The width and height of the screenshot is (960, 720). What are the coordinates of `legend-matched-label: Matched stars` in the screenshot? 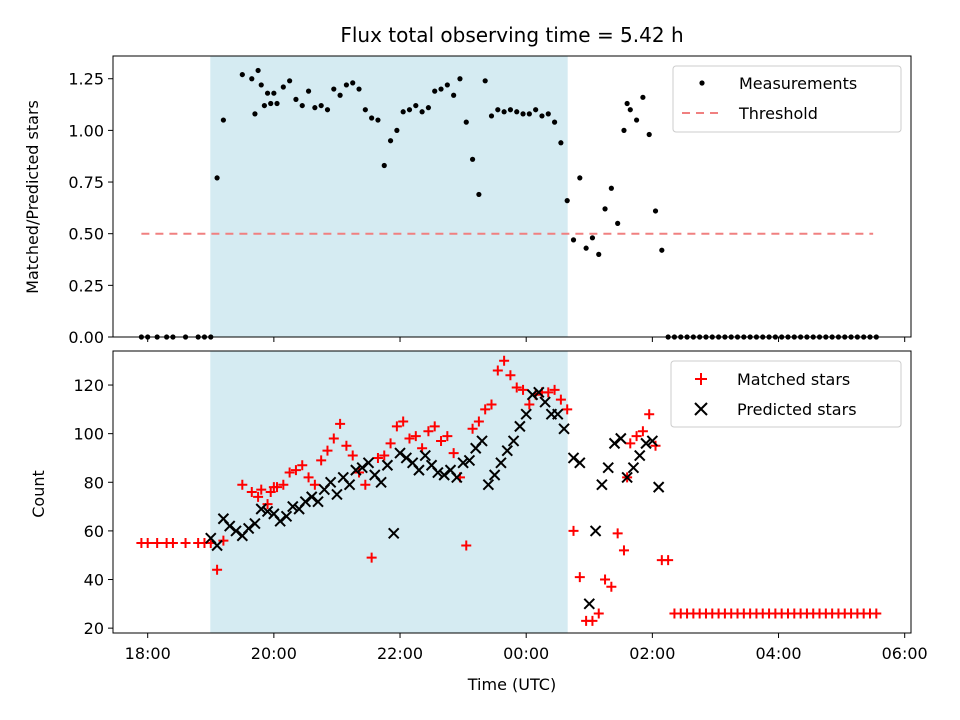 It's located at (793, 379).